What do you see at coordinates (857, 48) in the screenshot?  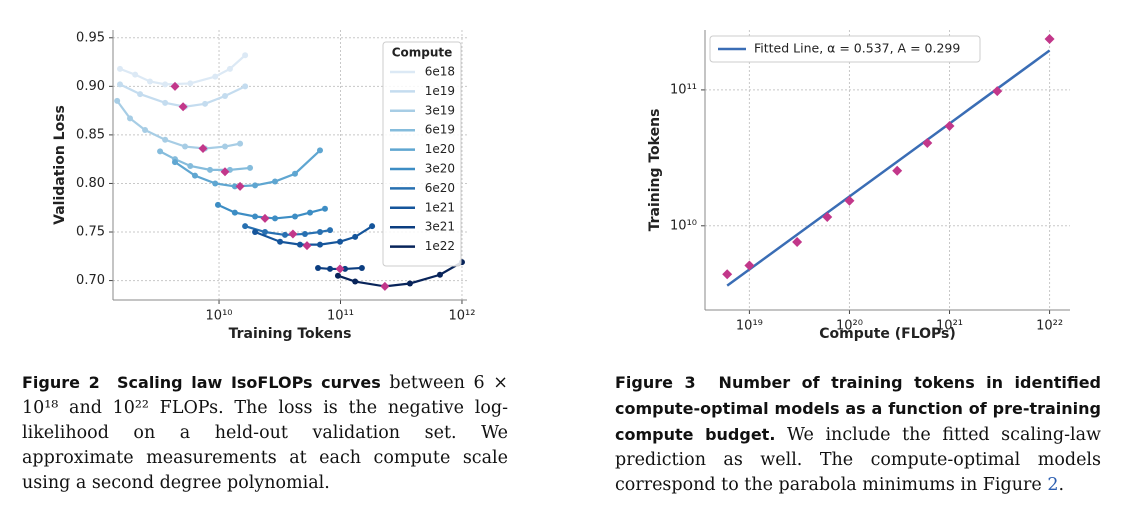 I see `legend-label: Fitted Line, α = 0.537, A = 0.299` at bounding box center [857, 48].